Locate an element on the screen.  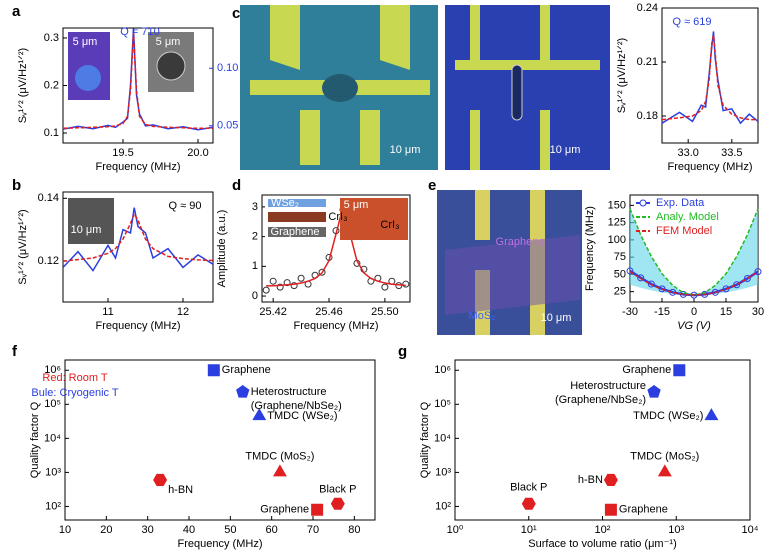
annotation: Red: Room T is located at coordinates (74, 378).